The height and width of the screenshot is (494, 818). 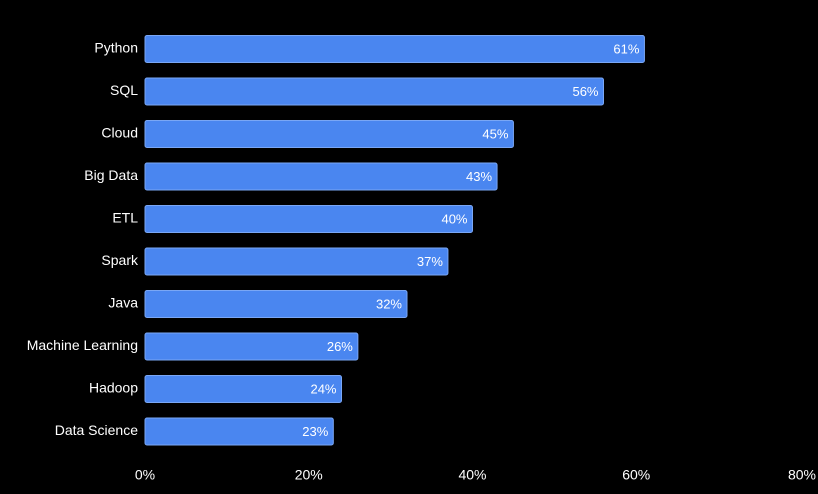 I want to click on value-label-hadoop: 24%, so click(x=323, y=388).